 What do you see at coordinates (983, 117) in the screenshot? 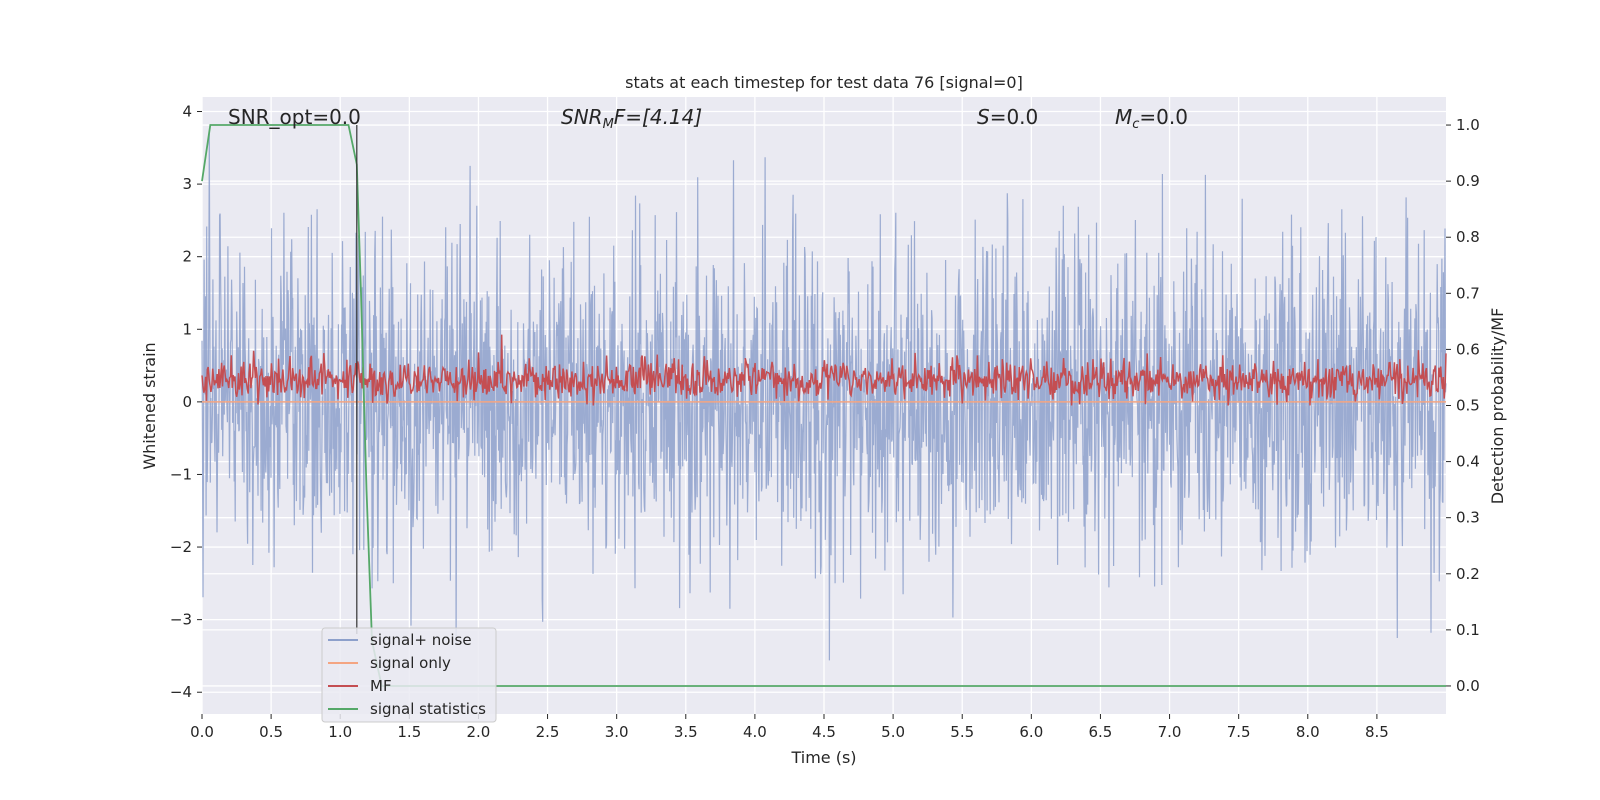
I see `annotation-s-main: S` at bounding box center [983, 117].